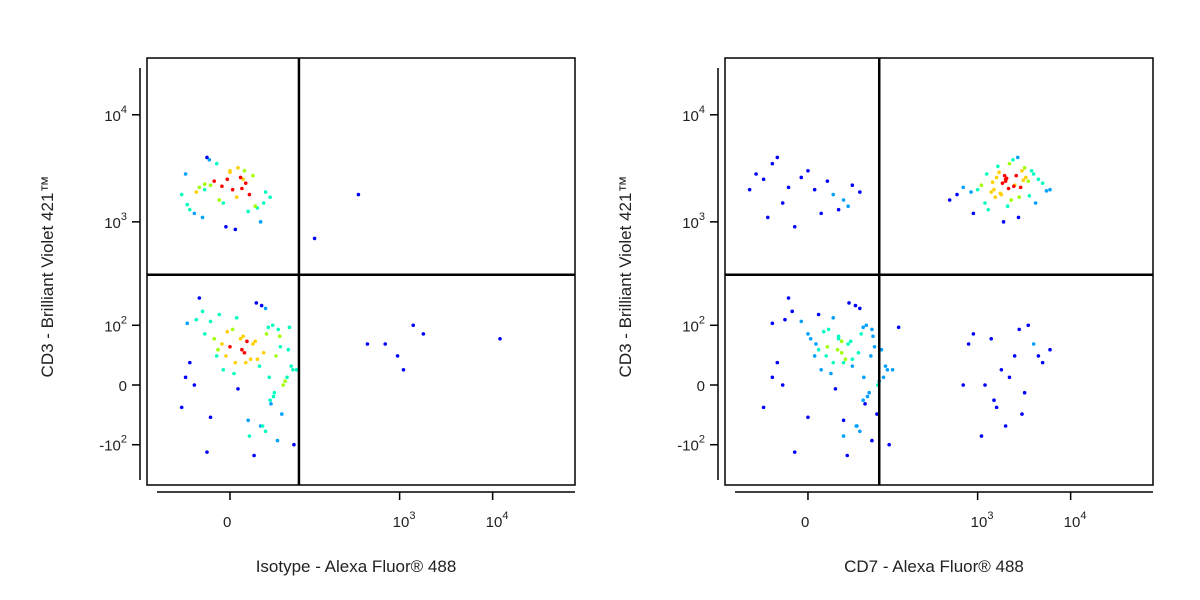 The height and width of the screenshot is (600, 1200). Describe the element at coordinates (693, 221) in the screenshot. I see `y-tick-label: 103` at that location.